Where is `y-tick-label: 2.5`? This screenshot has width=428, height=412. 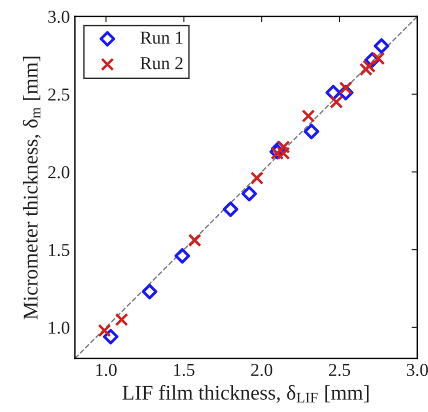 y-tick-label: 2.5 is located at coordinates (59, 94).